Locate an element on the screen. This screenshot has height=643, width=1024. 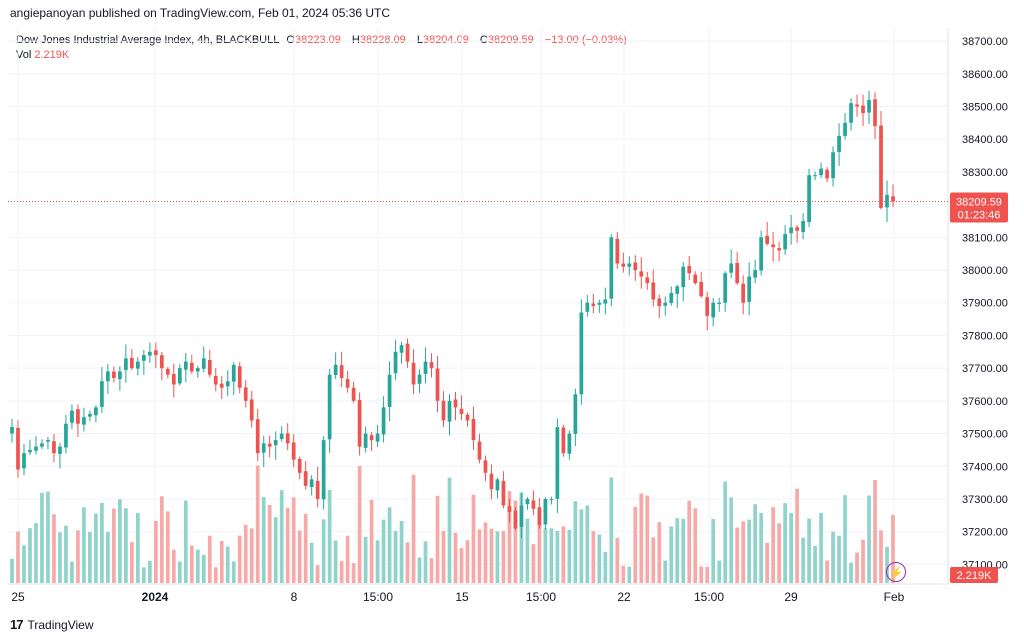
volume-tag-value: 2.219K is located at coordinates (975, 576).